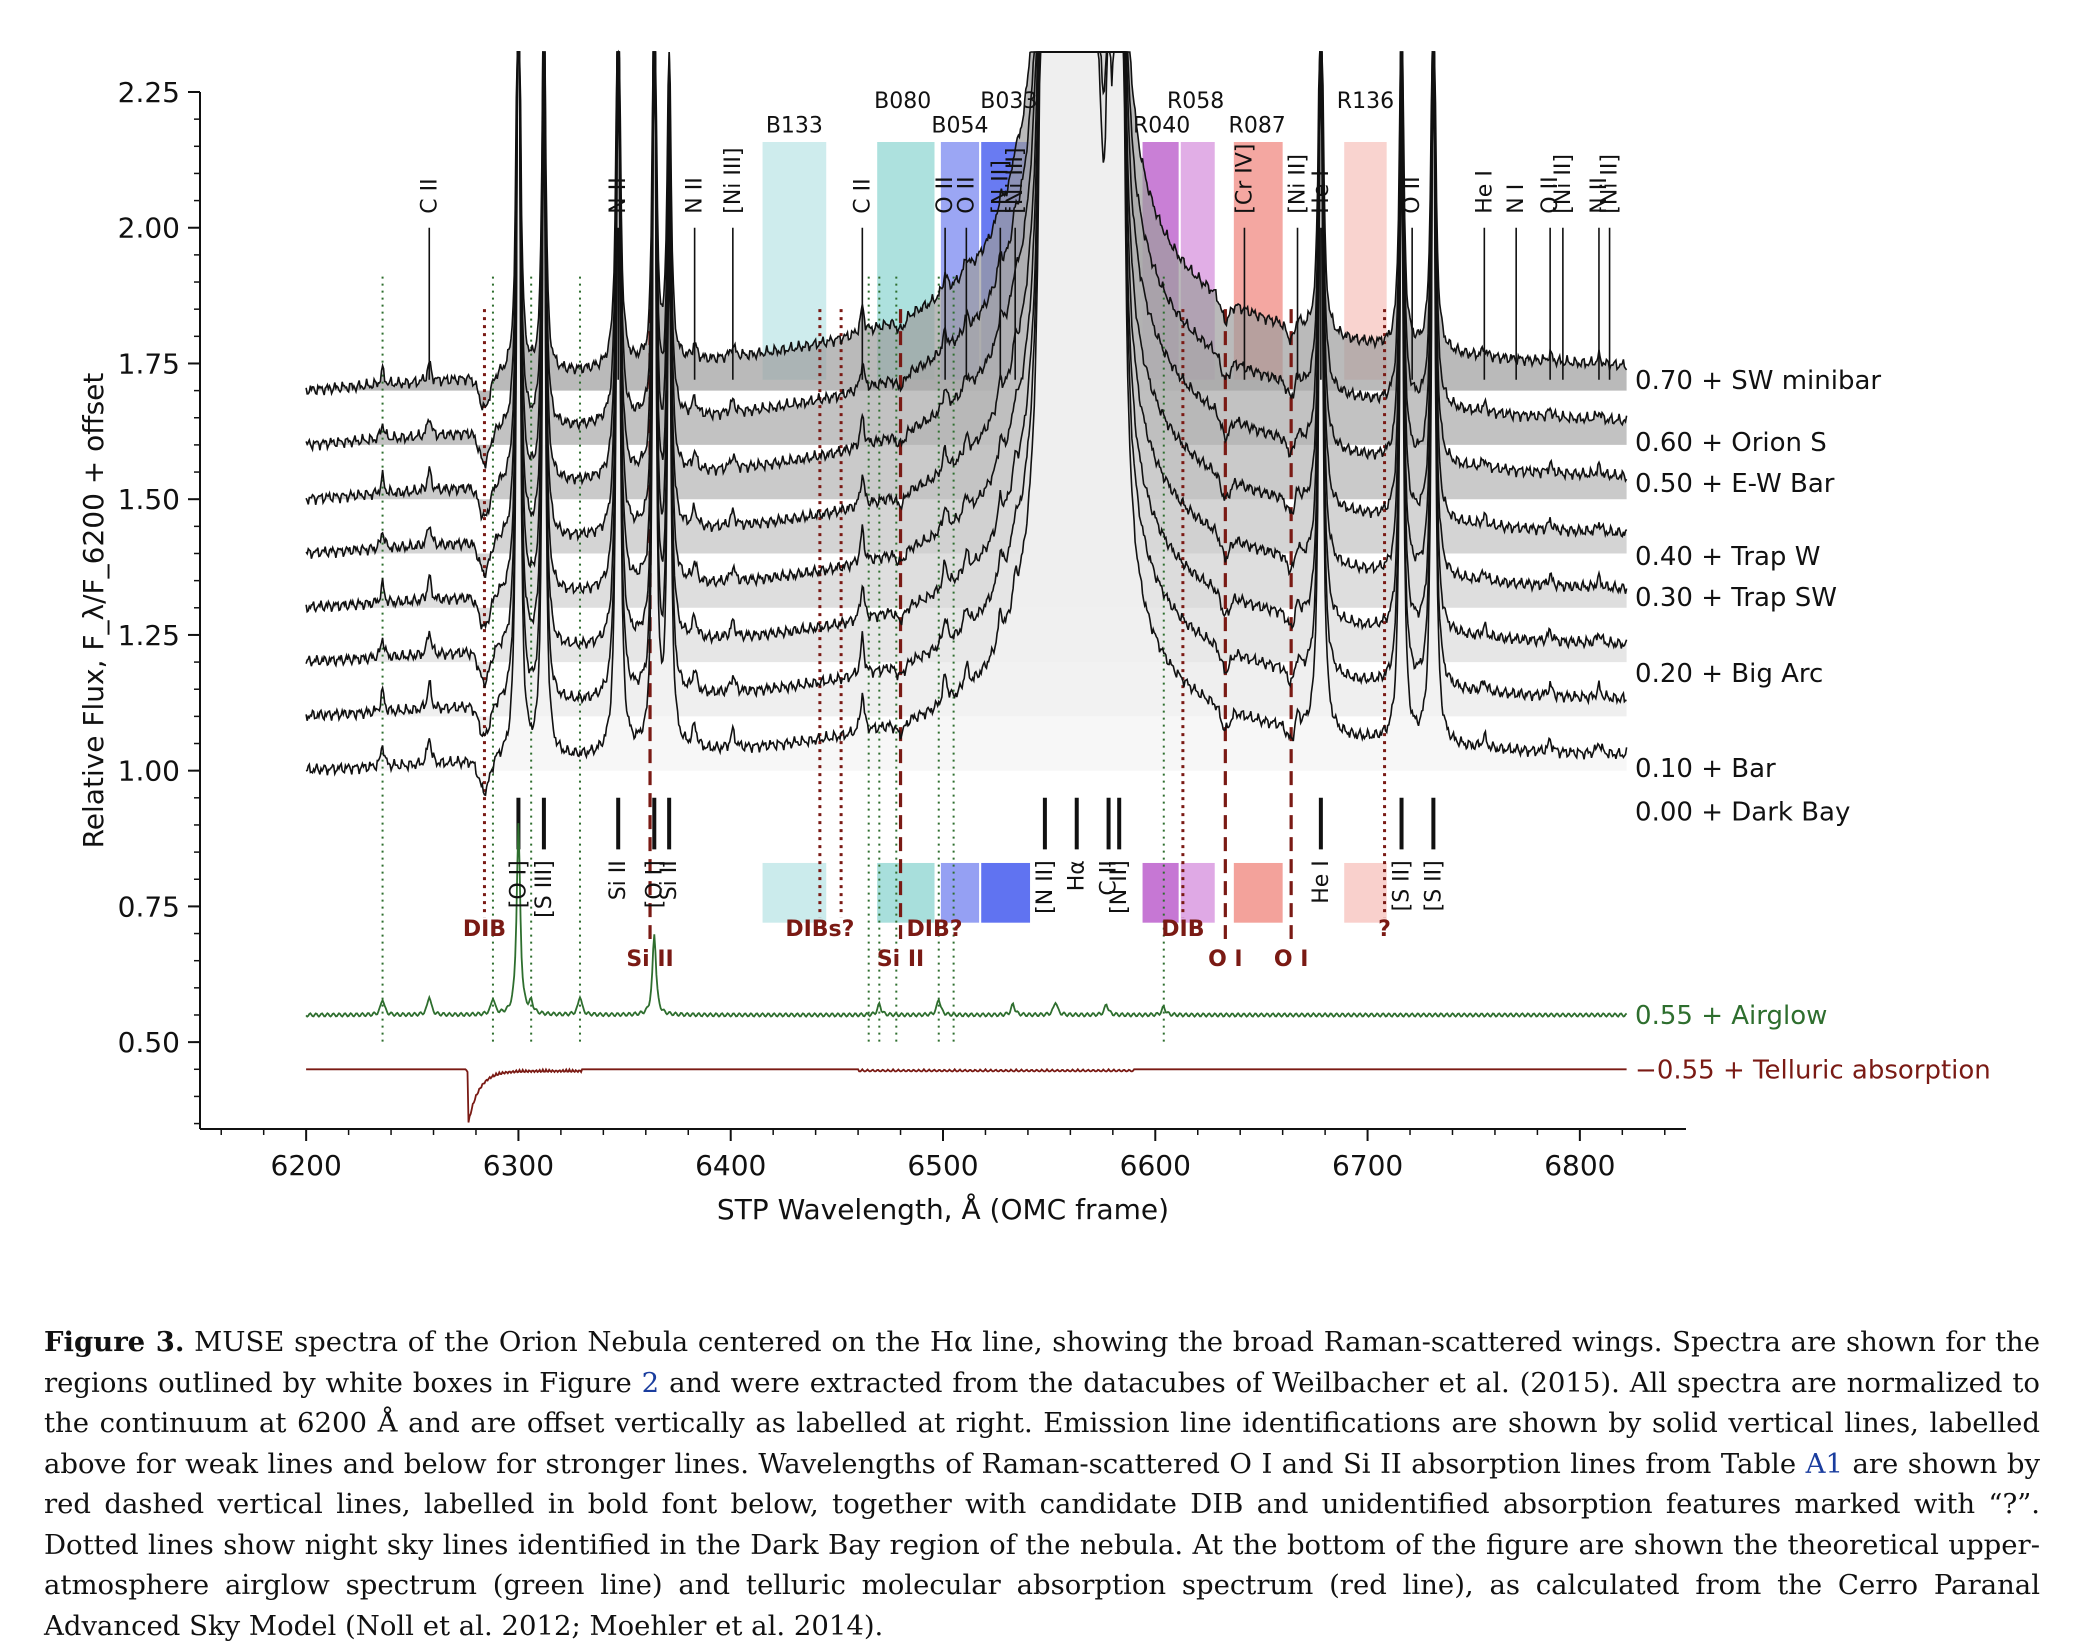 The height and width of the screenshot is (1646, 2084). Describe the element at coordinates (1045, 887) in the screenshot. I see `strong-line-label-5: [N II]` at that location.